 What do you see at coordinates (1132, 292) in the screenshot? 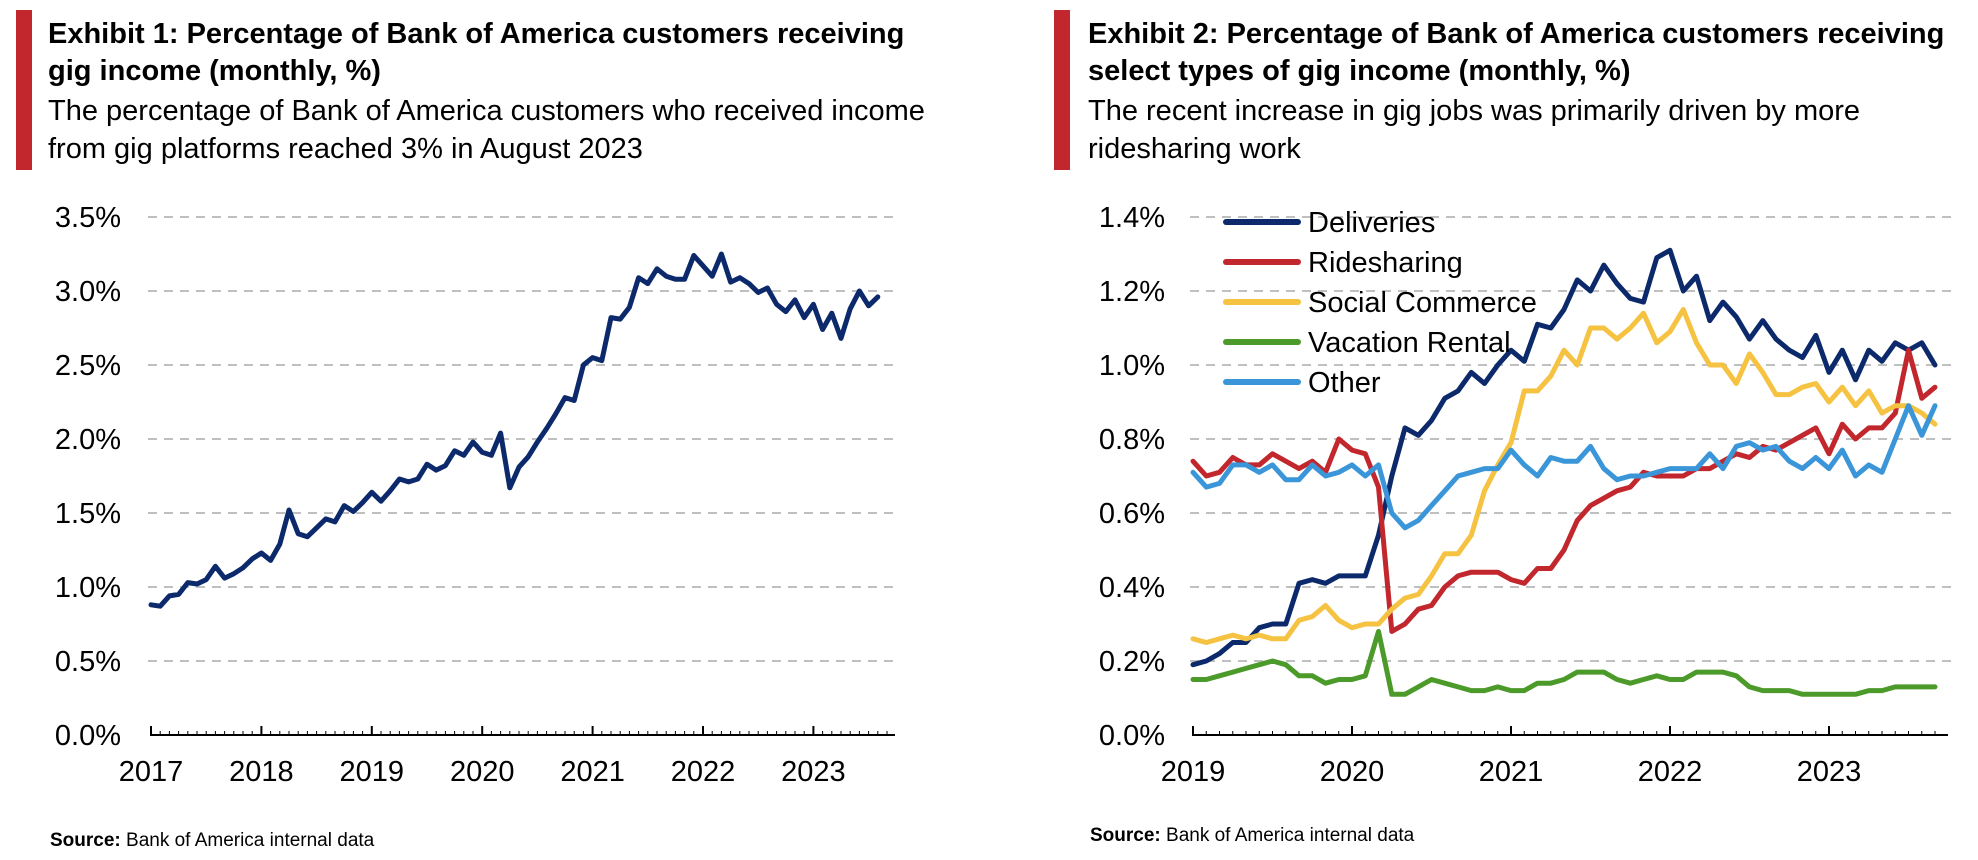
I see `exhibit-2-y-tick-label: 1.2%` at bounding box center [1132, 292].